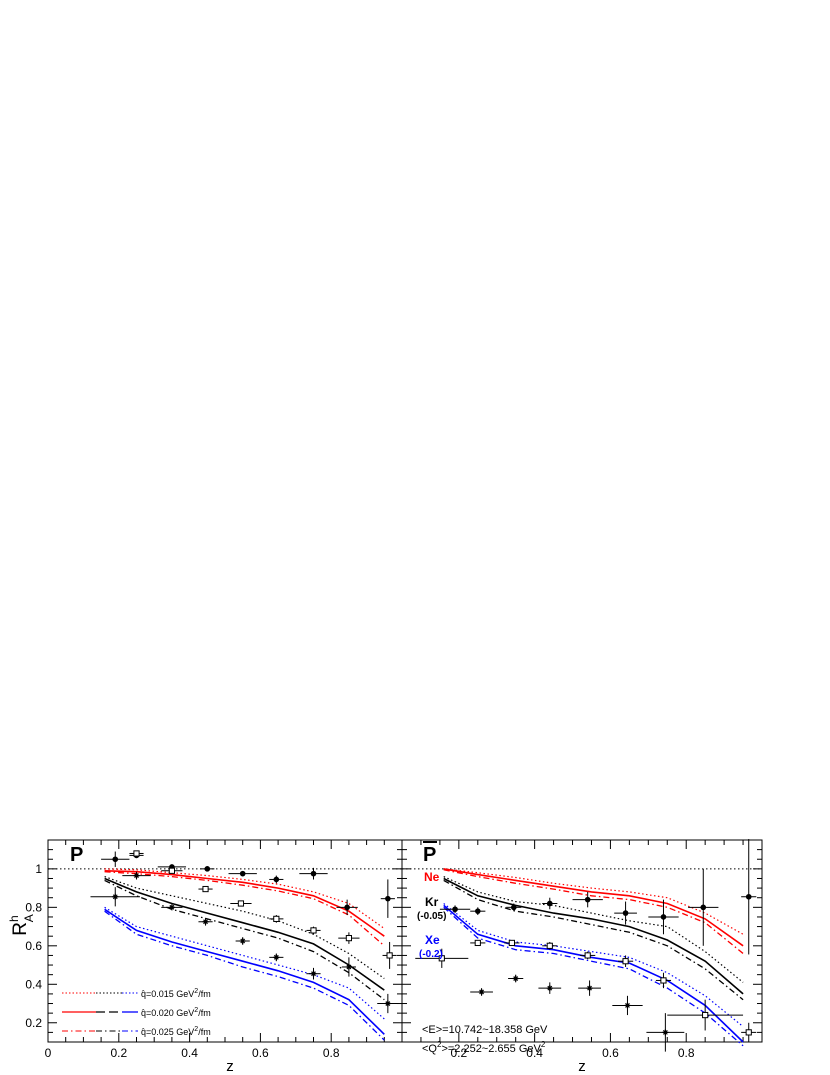  Describe the element at coordinates (176, 1012) in the screenshot. I see `legend-item-2: q̂=0.020 GeV2/fm` at that location.